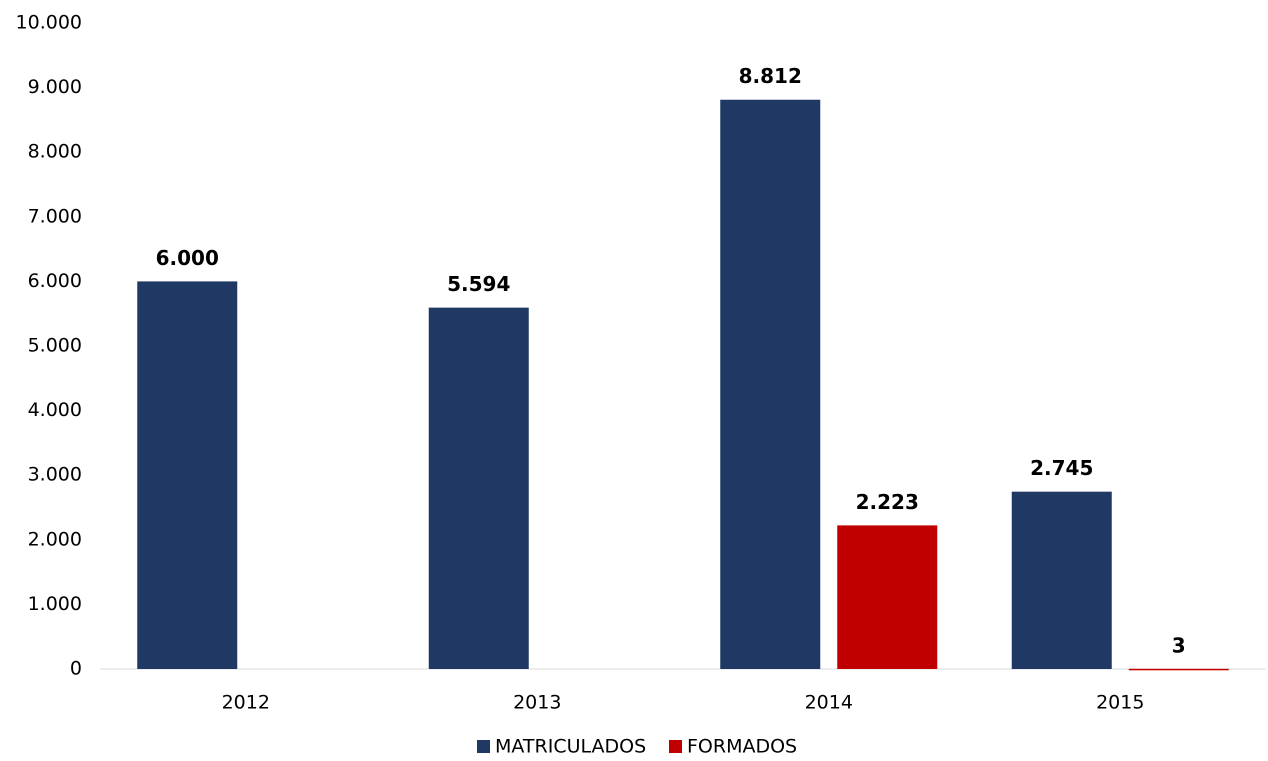 The width and height of the screenshot is (1268, 761). What do you see at coordinates (55, 152) in the screenshot?
I see `y-tick-label: 8.000` at bounding box center [55, 152].